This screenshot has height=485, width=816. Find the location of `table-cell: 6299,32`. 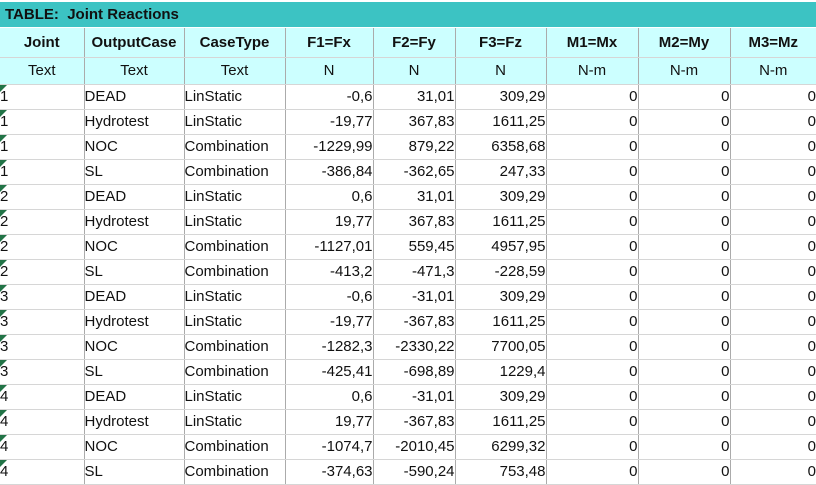

table-cell: 6299,32 is located at coordinates (501, 447).